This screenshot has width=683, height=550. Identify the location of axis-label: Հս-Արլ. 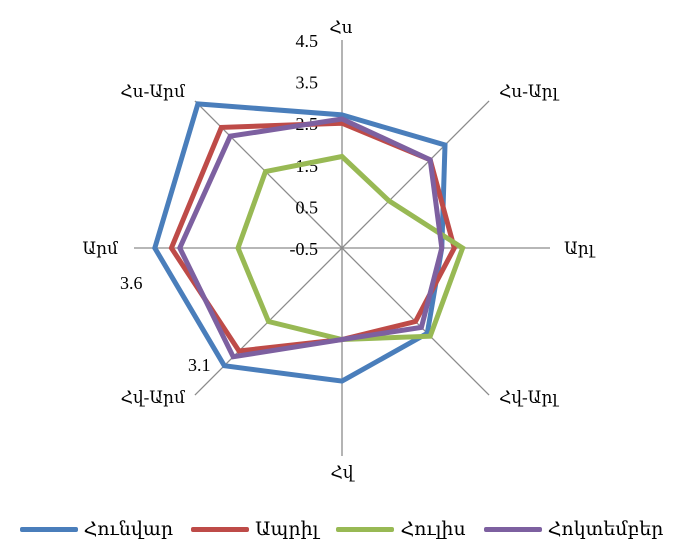
(529, 91).